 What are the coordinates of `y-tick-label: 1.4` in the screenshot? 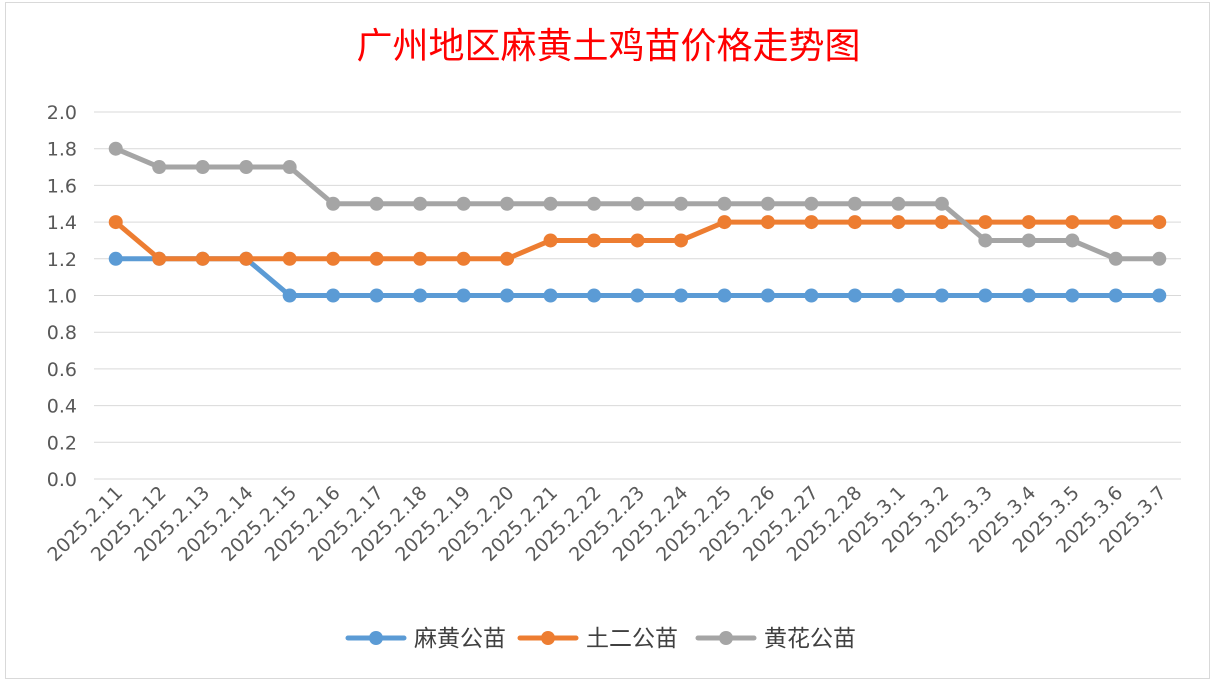 It's located at (62, 223).